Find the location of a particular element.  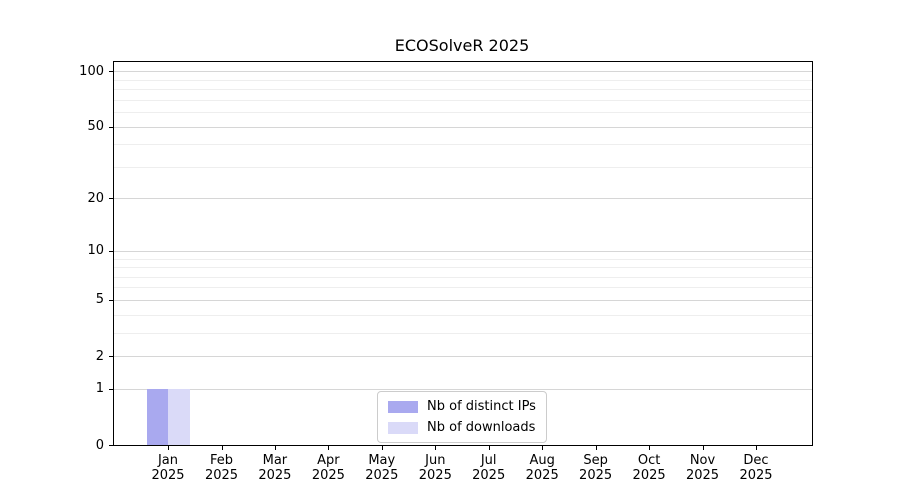

y-tick-label: 0 is located at coordinates (99, 445).